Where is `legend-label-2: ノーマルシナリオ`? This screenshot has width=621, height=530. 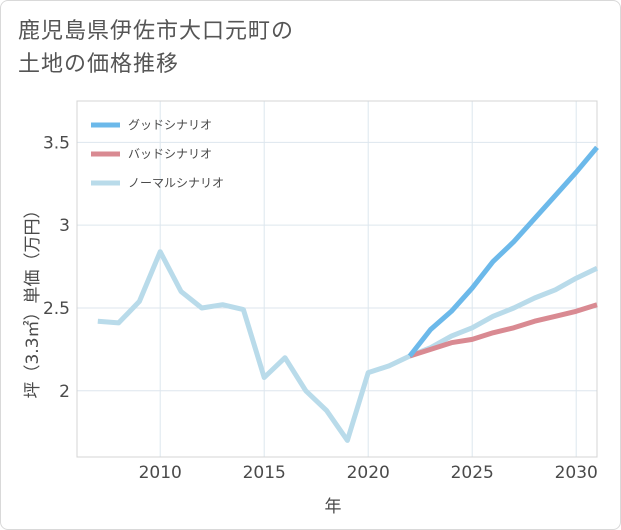
legend-label-2: ノーマルシナリオ is located at coordinates (176, 183).